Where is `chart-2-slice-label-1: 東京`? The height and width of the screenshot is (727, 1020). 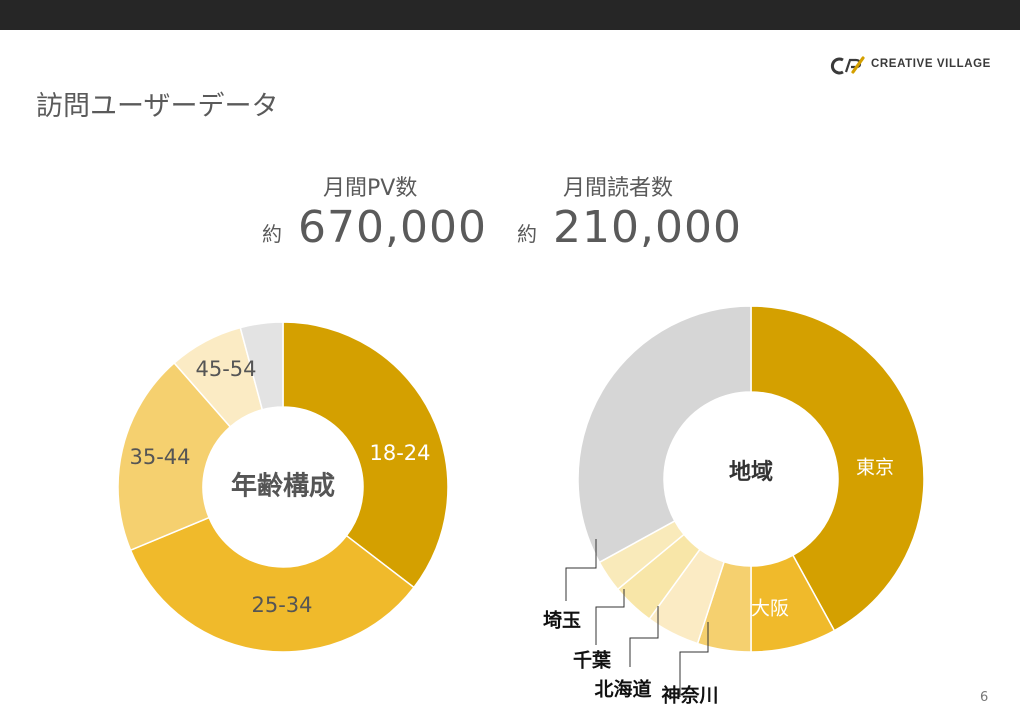
chart-2-slice-label-1: 東京 is located at coordinates (875, 468).